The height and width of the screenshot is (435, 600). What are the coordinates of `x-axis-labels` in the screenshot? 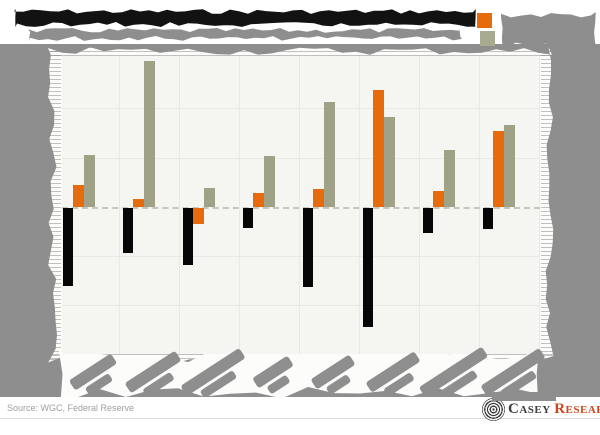 It's located at (304, 373).